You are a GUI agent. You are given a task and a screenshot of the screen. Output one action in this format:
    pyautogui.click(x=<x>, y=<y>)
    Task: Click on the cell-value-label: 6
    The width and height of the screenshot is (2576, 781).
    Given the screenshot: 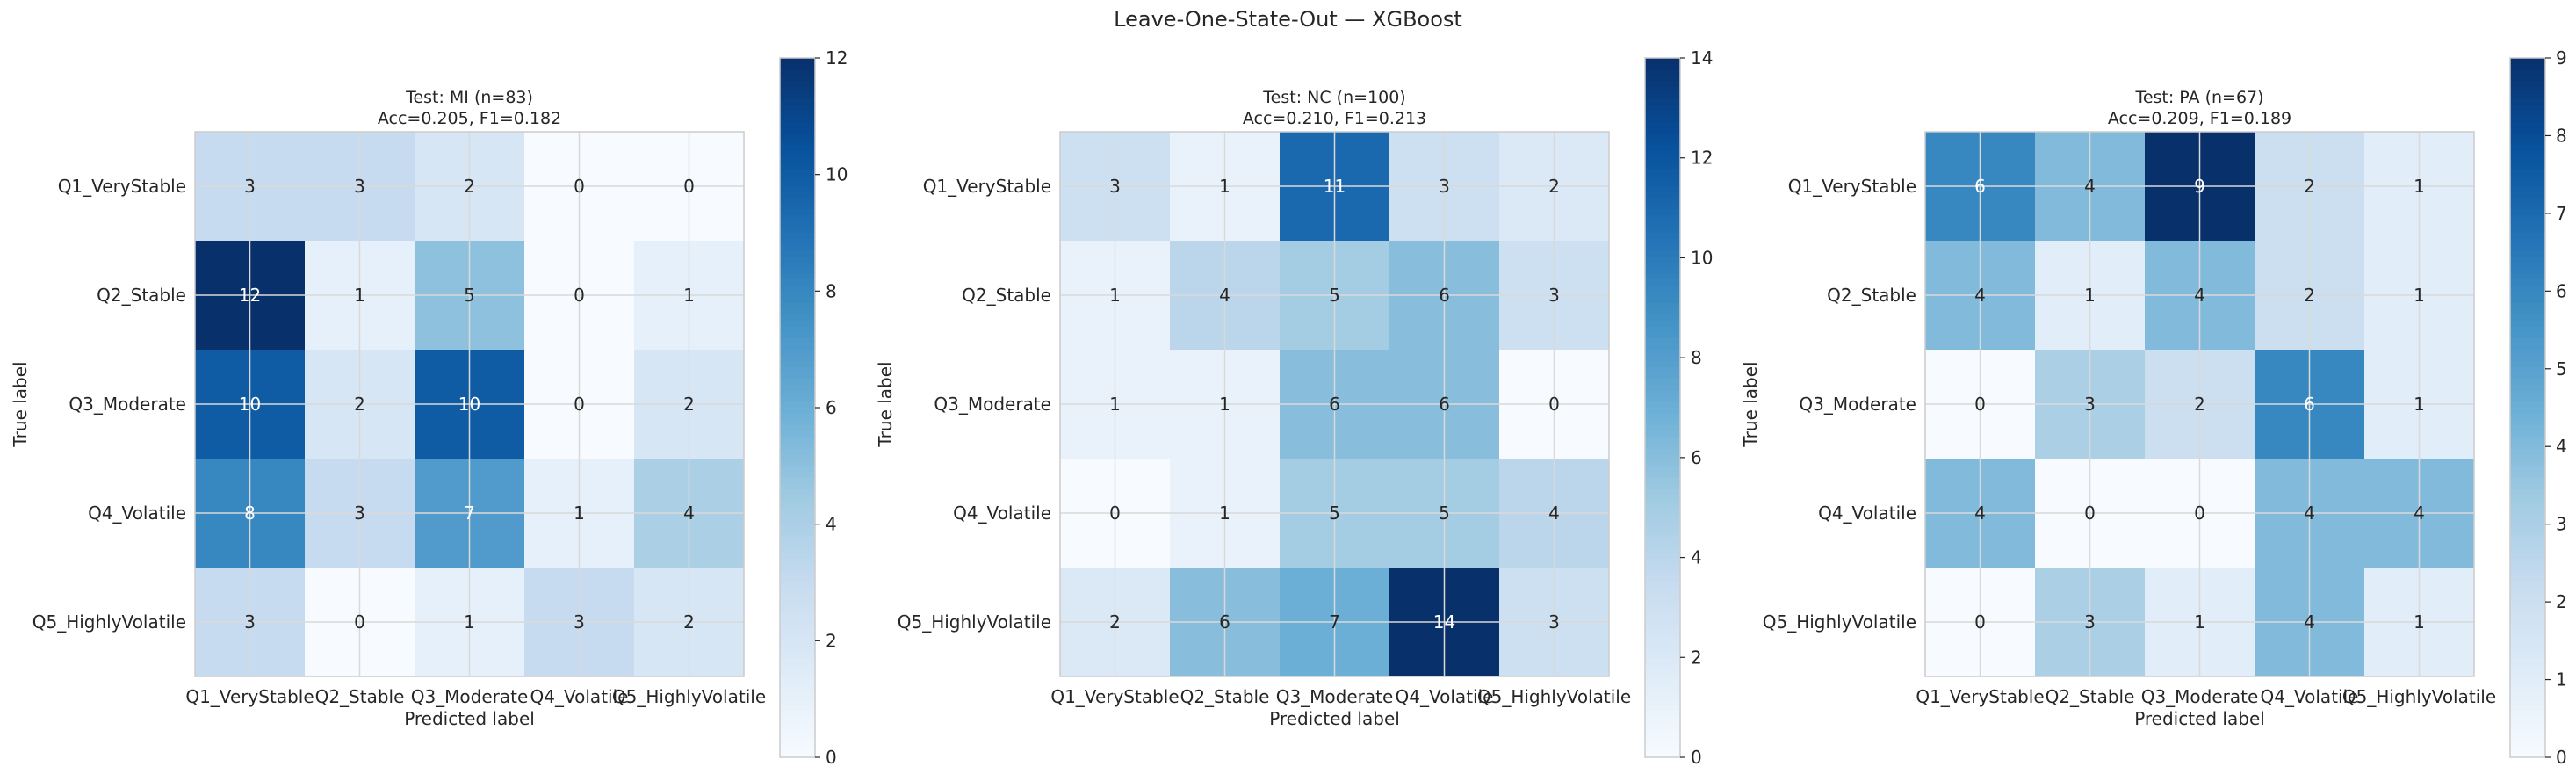 What is the action you would take?
    pyautogui.click(x=1444, y=295)
    